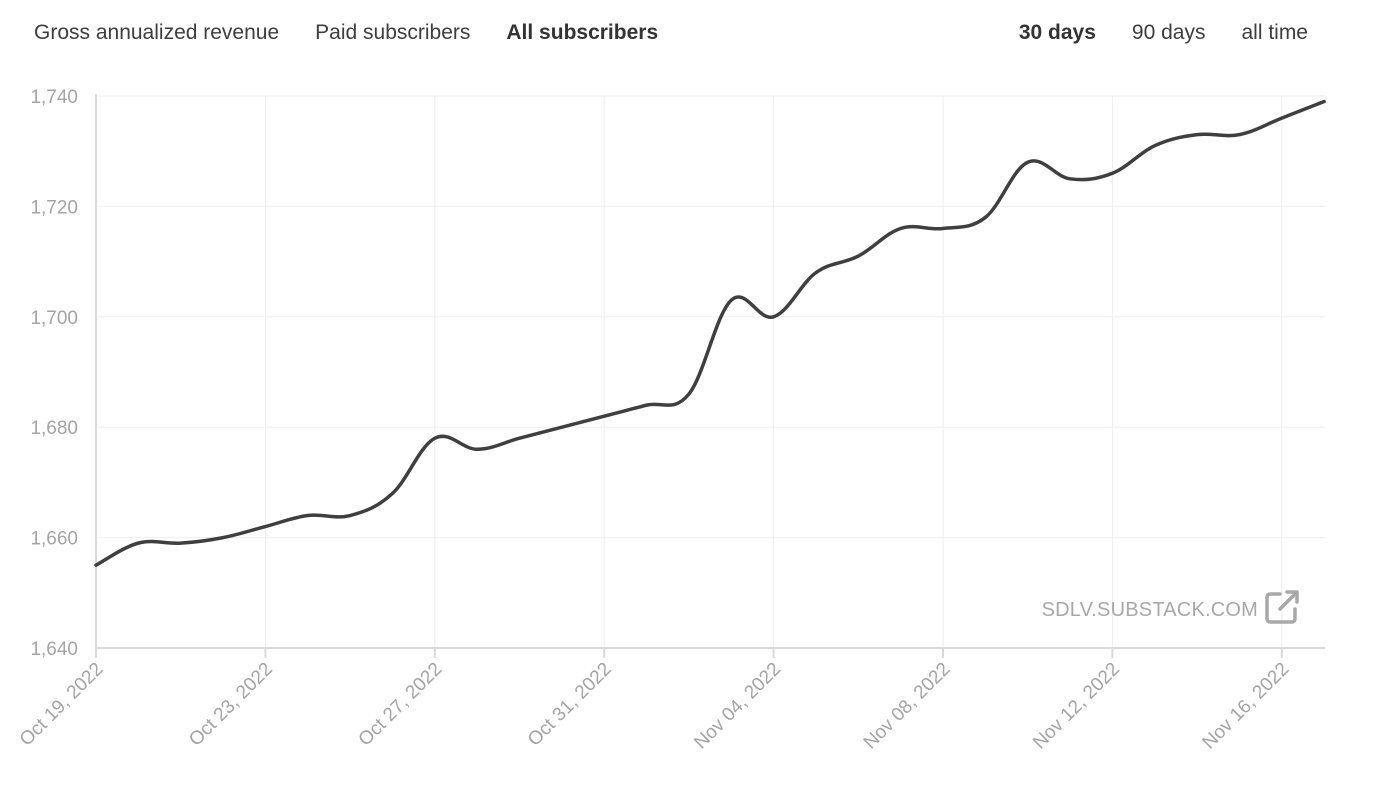  What do you see at coordinates (570, 705) in the screenshot?
I see `x-tick-label: Oct 31, 2022` at bounding box center [570, 705].